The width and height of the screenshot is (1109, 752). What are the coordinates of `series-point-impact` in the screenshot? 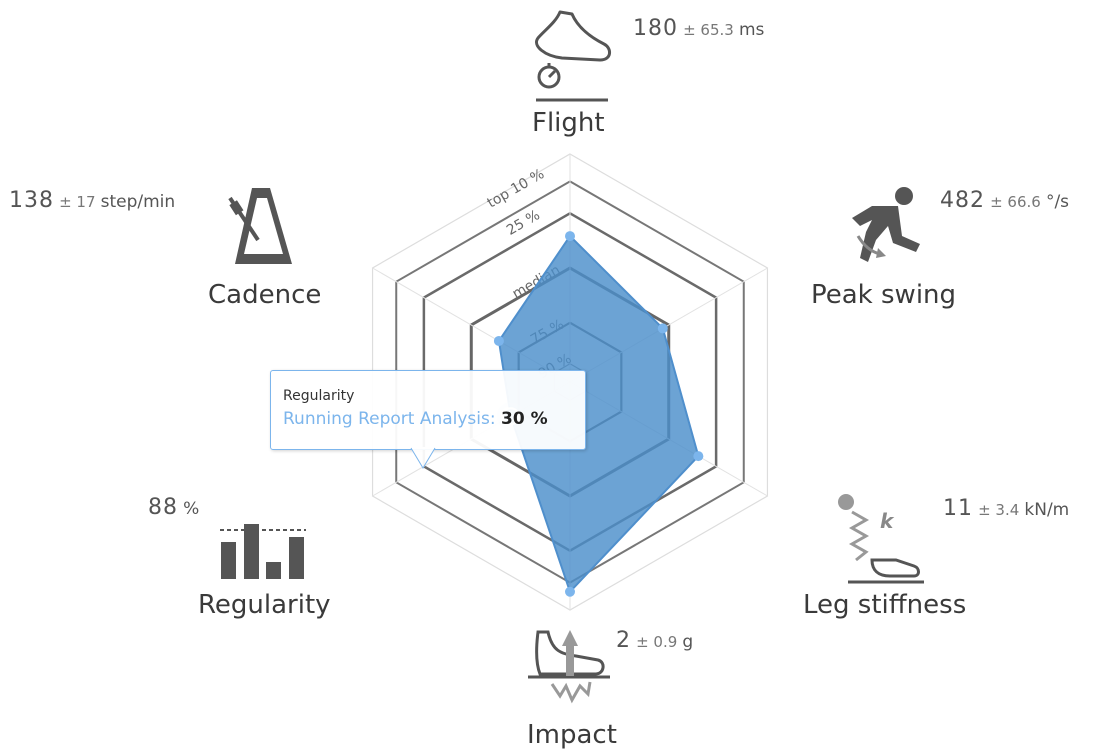 It's located at (570, 591).